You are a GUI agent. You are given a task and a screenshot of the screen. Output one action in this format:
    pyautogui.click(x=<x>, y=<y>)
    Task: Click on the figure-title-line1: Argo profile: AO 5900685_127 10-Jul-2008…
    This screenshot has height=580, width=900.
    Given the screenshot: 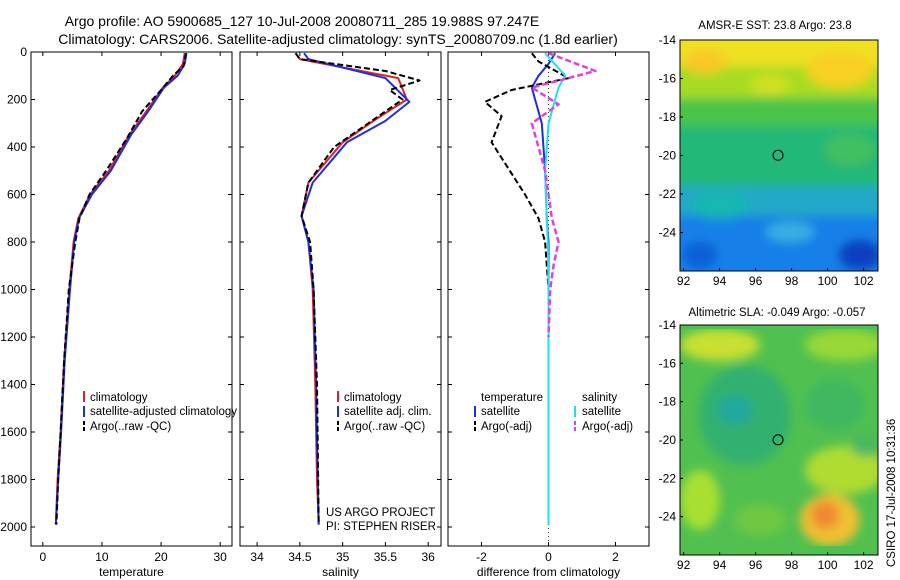 What is the action you would take?
    pyautogui.click(x=302, y=21)
    